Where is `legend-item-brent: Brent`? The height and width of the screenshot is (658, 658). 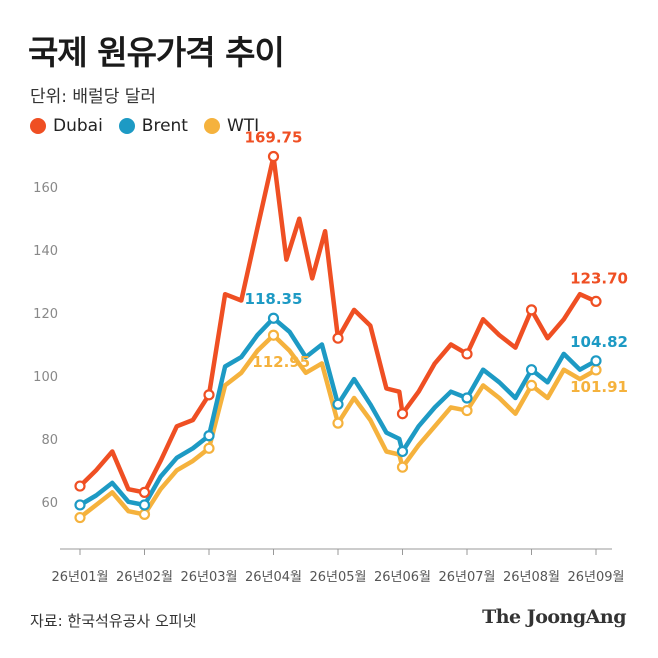 legend-item-brent: Brent is located at coordinates (153, 126).